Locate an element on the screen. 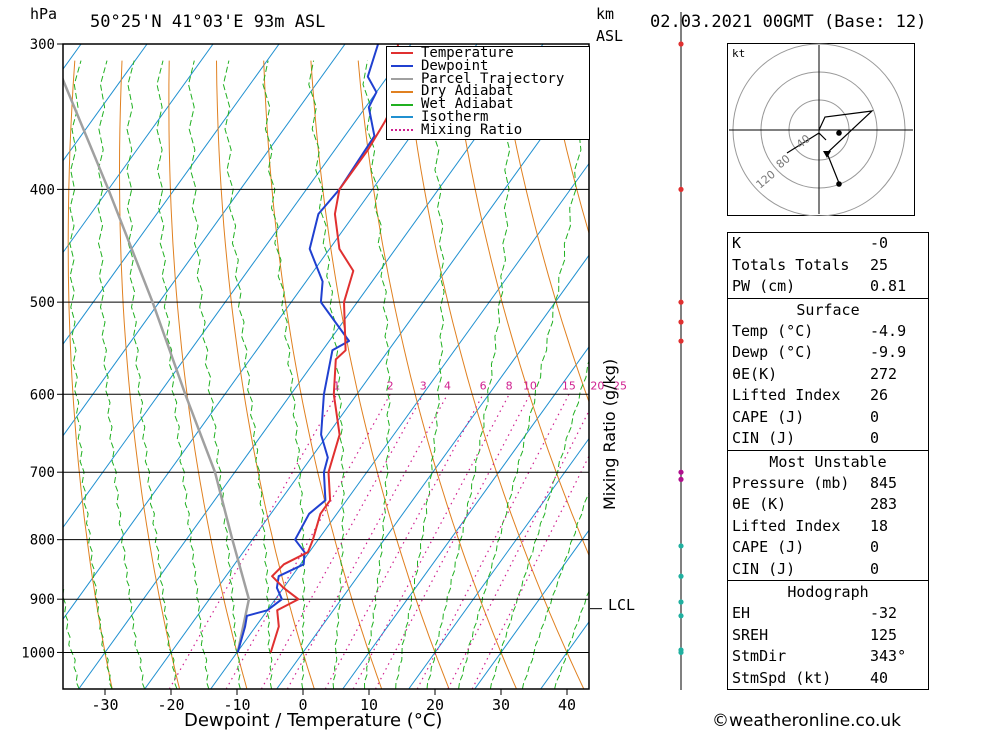 The image size is (1000, 733). x-axis-label: Dewpoint / Temperature (°C) is located at coordinates (313, 720).